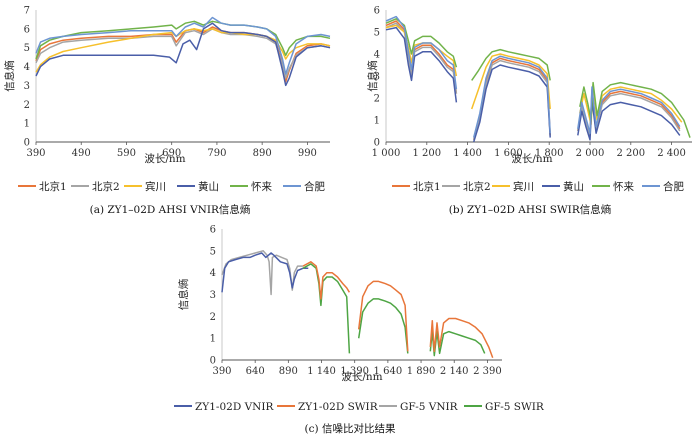 This screenshot has height=438, width=700. Describe the element at coordinates (388, 371) in the screenshot. I see `x-tick-label: 1 640` at that location.